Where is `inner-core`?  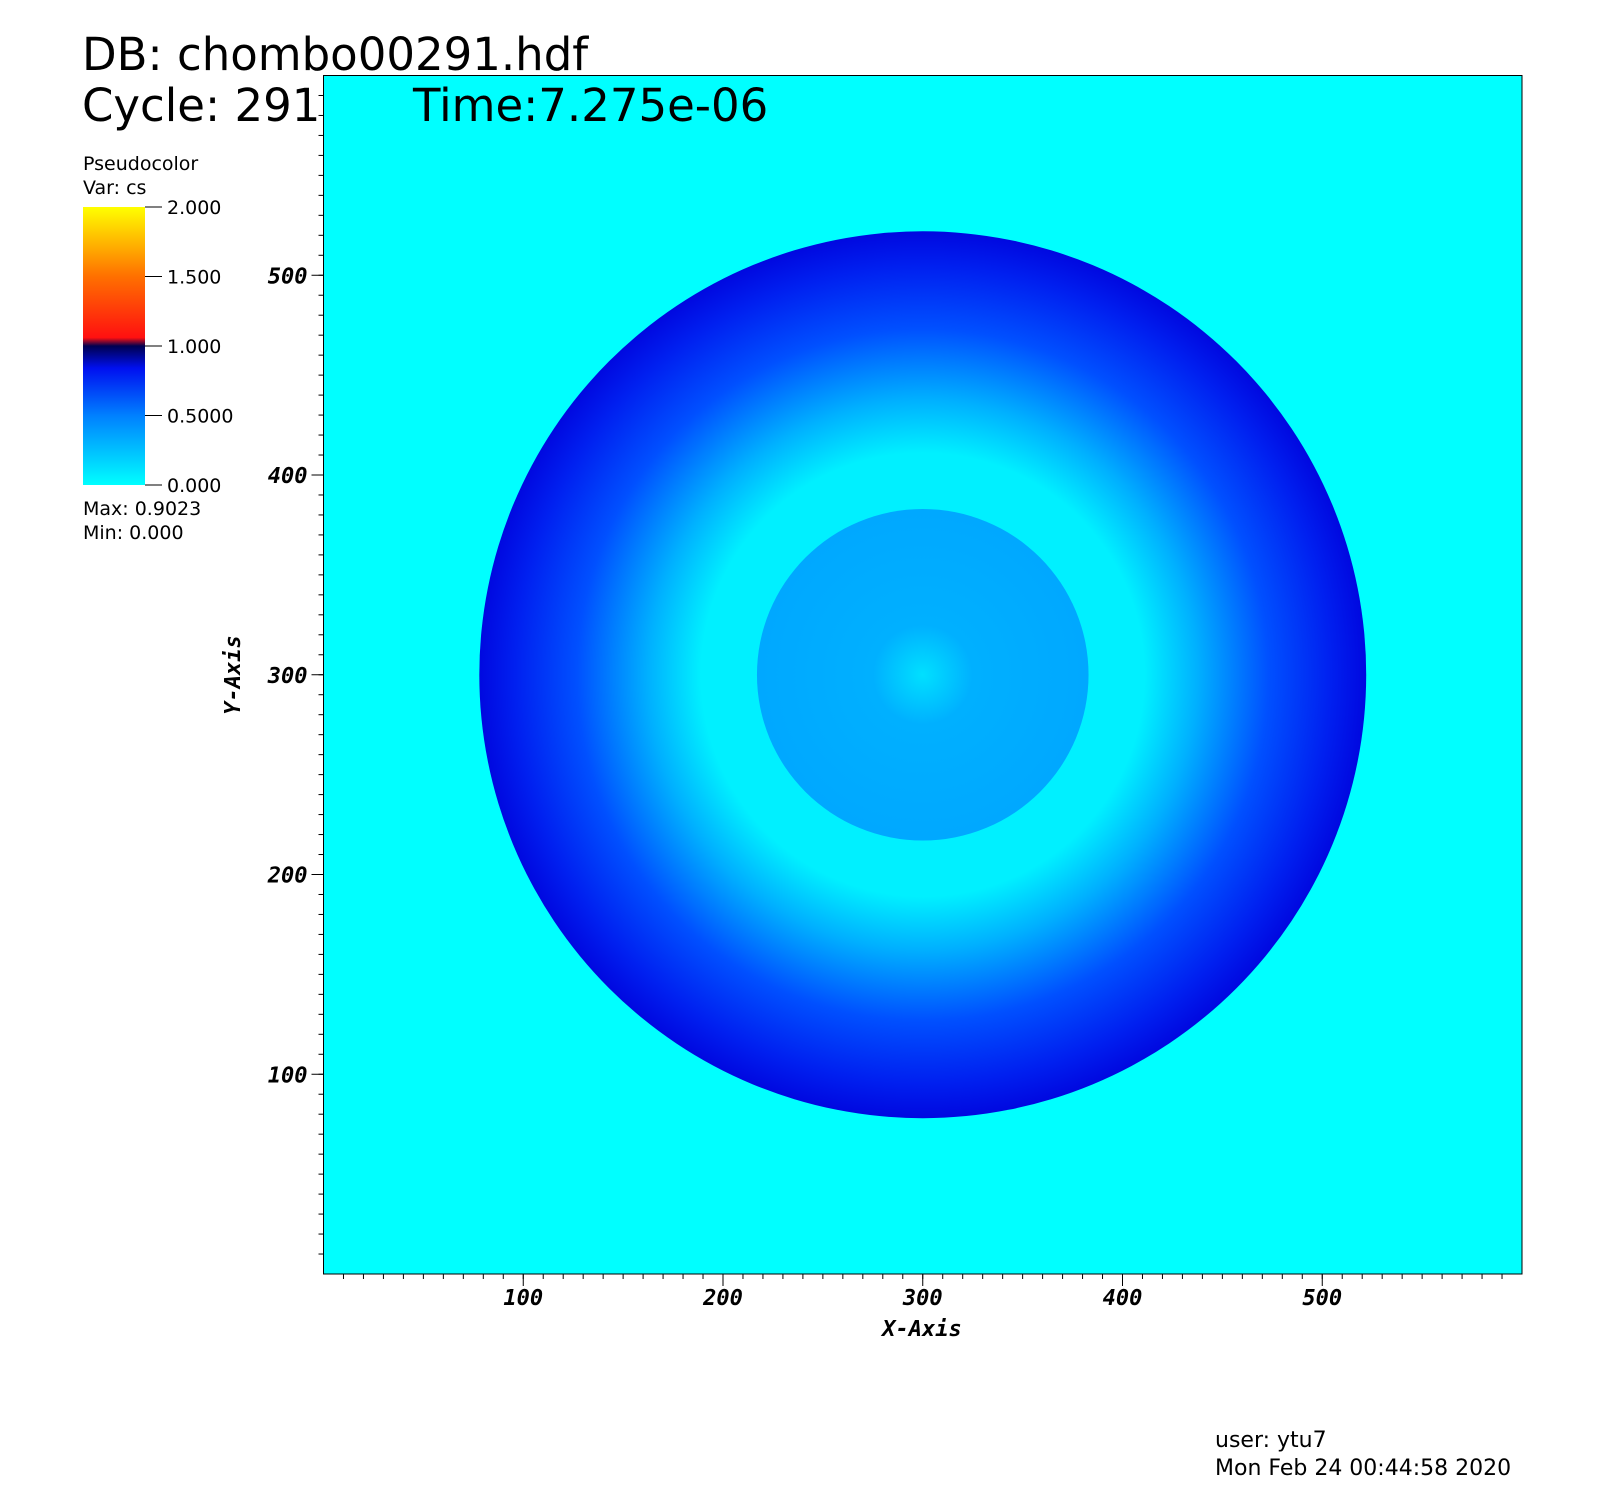
inner-core is located at coordinates (922, 674).